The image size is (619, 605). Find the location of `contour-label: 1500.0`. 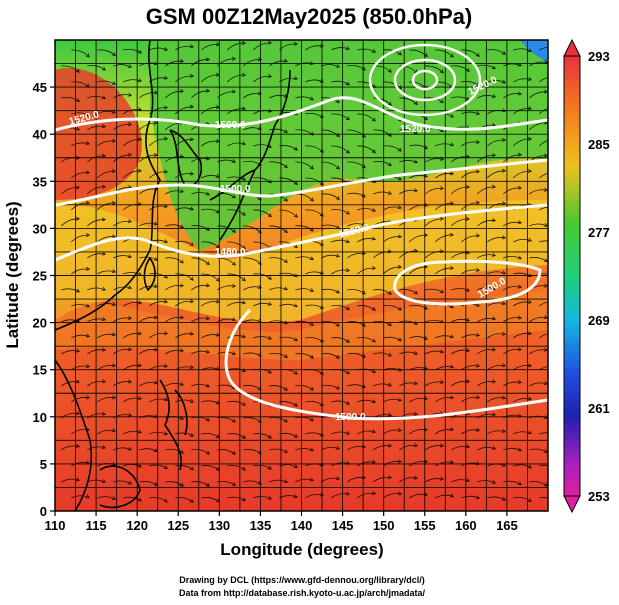

contour-label: 1500.0 is located at coordinates (235, 189).